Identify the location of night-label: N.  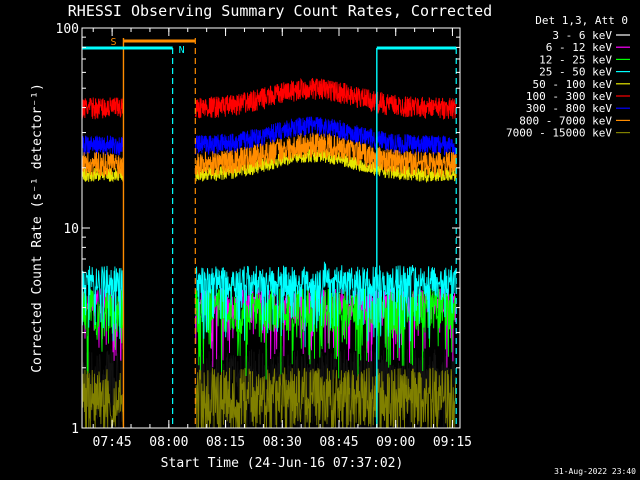
(182, 50).